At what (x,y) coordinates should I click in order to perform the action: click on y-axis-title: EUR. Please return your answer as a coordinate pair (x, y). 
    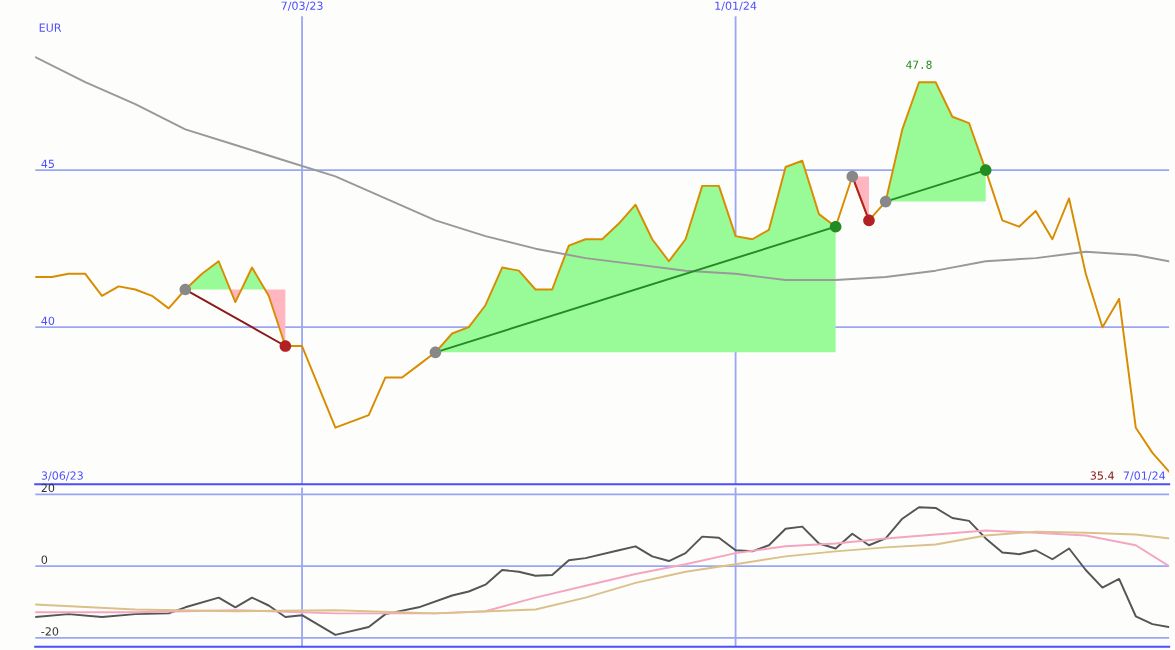
    Looking at the image, I should click on (50, 27).